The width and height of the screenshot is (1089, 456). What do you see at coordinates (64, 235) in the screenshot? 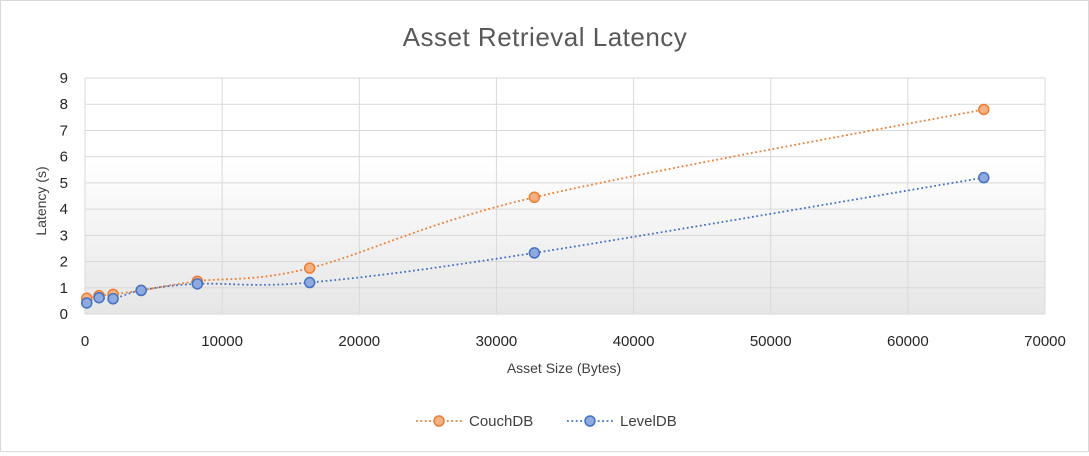
I see `y-tick-label: 3` at bounding box center [64, 235].